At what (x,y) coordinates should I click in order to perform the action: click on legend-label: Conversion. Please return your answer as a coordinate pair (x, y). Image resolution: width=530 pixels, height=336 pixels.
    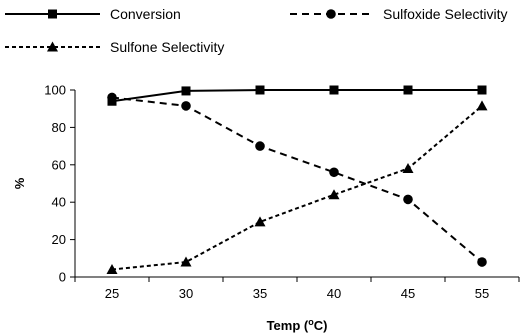
    Looking at the image, I should click on (145, 14).